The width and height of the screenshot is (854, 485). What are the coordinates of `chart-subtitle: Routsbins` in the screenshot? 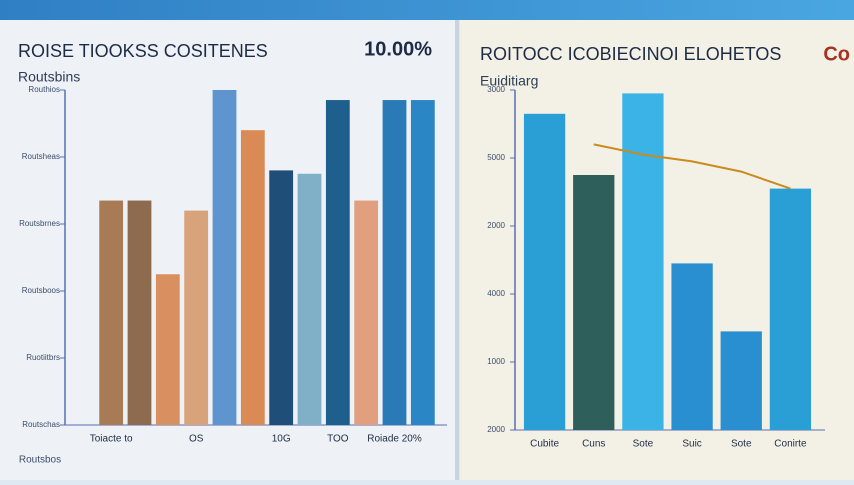 It's located at (49, 77).